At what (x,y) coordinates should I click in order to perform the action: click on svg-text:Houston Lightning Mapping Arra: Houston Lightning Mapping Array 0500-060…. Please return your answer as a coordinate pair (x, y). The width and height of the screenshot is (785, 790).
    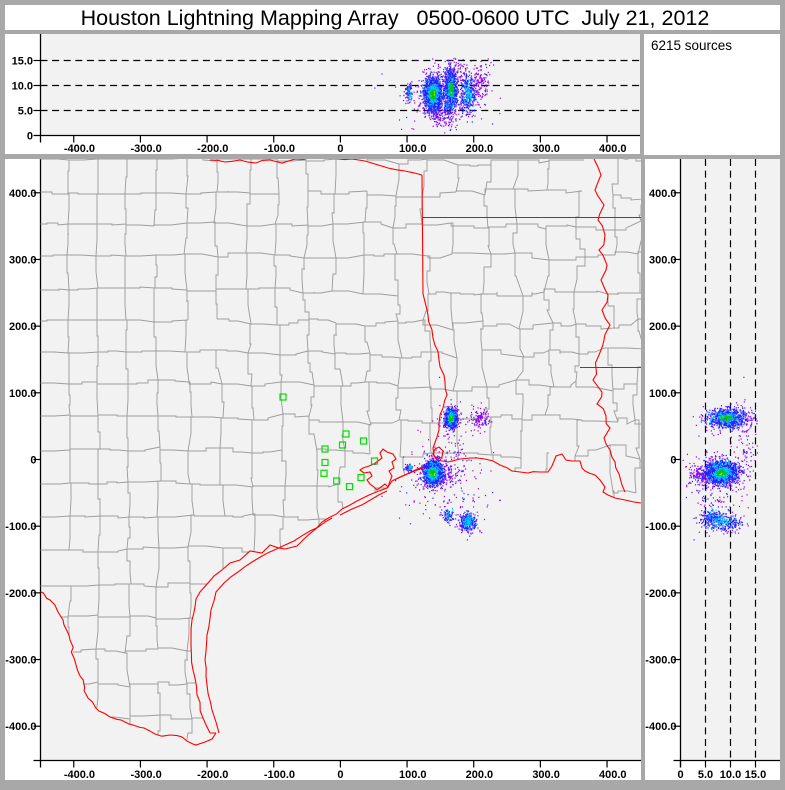
    Looking at the image, I should click on (395, 18).